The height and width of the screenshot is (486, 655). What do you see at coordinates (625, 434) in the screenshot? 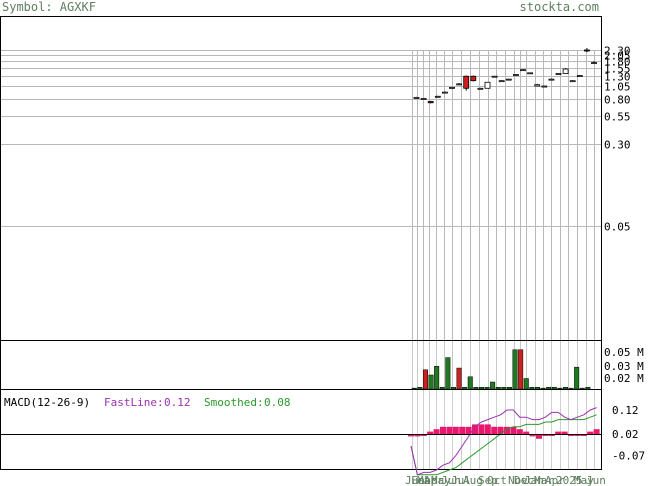
I see `macd-tick-label: 0.02` at bounding box center [625, 434].